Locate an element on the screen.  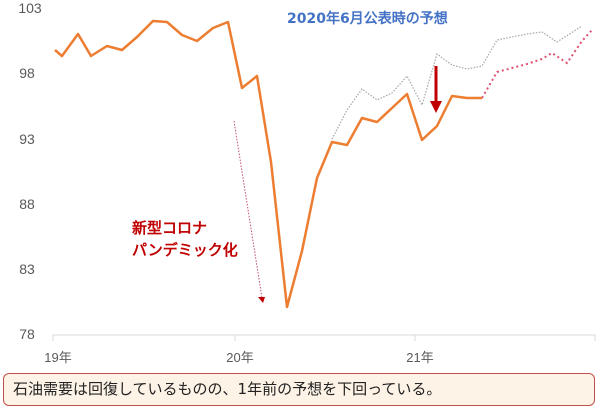
y-tick-label: 83 is located at coordinates (27, 269).